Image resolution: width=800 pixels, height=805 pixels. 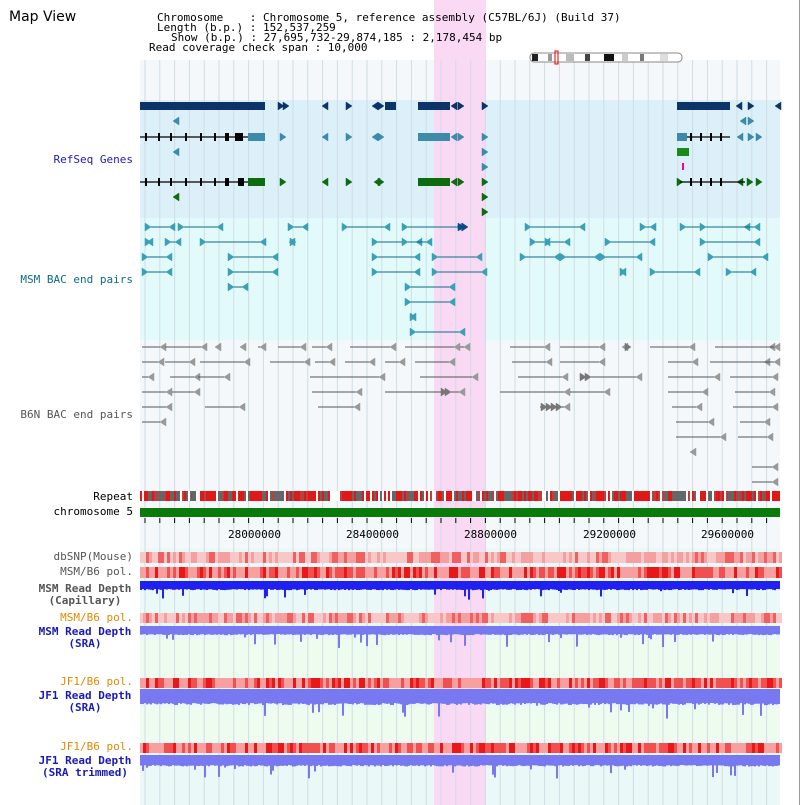 What do you see at coordinates (96, 681) in the screenshot?
I see `track-label-jf1-pol: JF1/B6 pol.` at bounding box center [96, 681].